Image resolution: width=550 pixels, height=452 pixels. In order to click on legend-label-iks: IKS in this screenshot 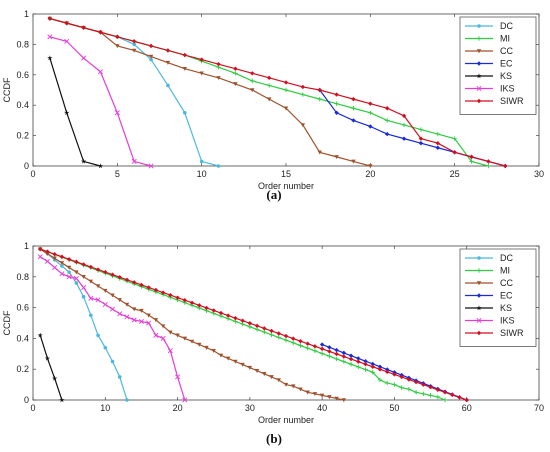, I will do `click(507, 89)`.